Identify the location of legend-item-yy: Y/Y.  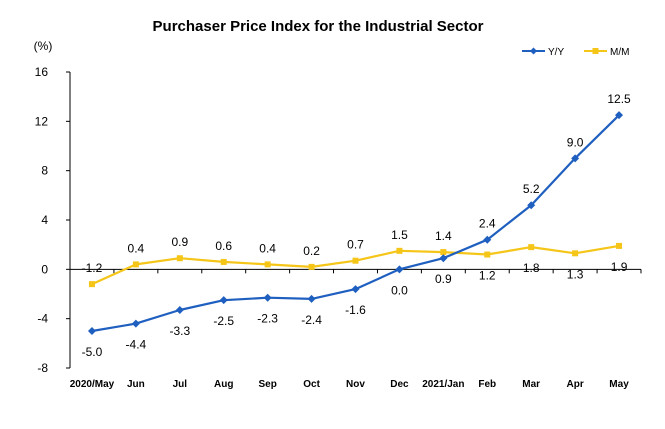
(543, 52).